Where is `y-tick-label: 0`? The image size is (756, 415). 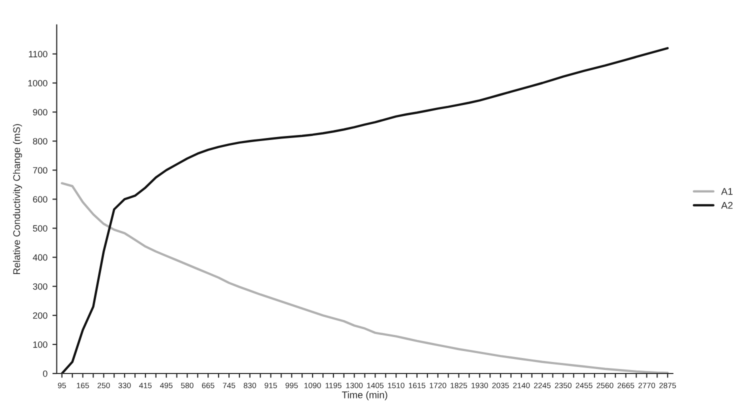 y-tick-label: 0 is located at coordinates (45, 373).